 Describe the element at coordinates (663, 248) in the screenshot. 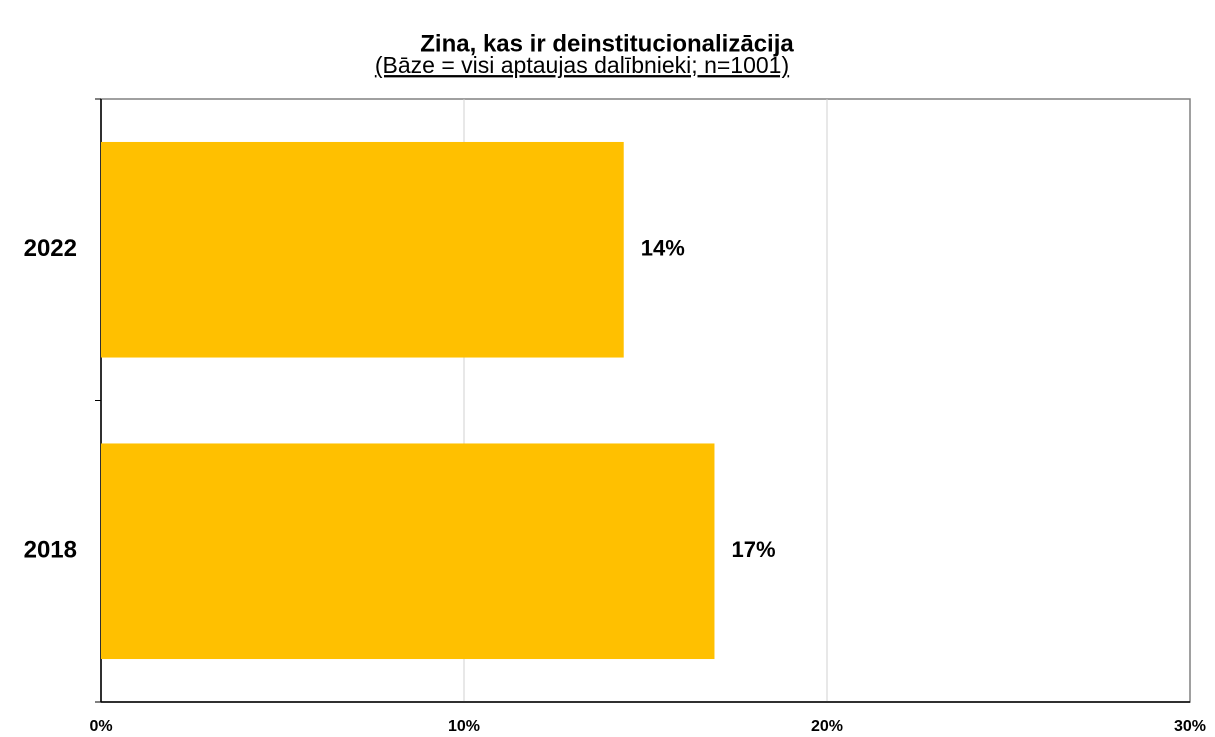

I see `data-label: 14%` at that location.